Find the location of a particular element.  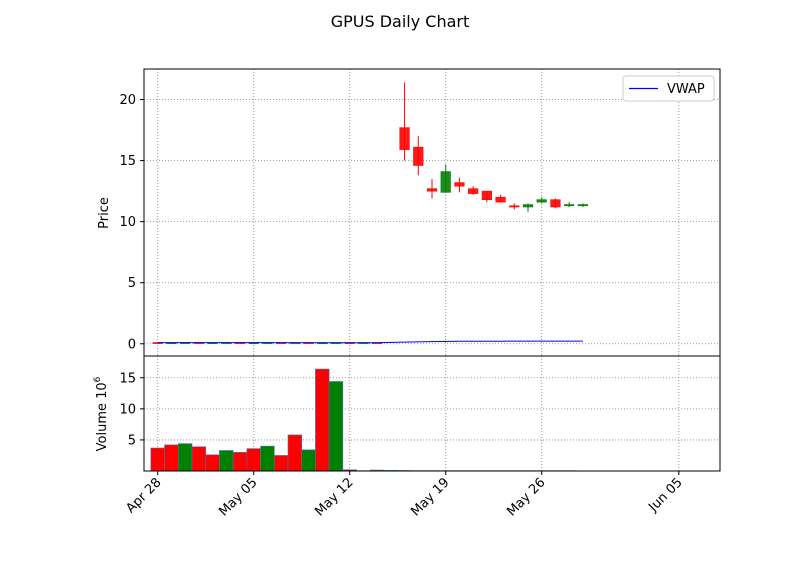

volume-grid is located at coordinates (432, 413).